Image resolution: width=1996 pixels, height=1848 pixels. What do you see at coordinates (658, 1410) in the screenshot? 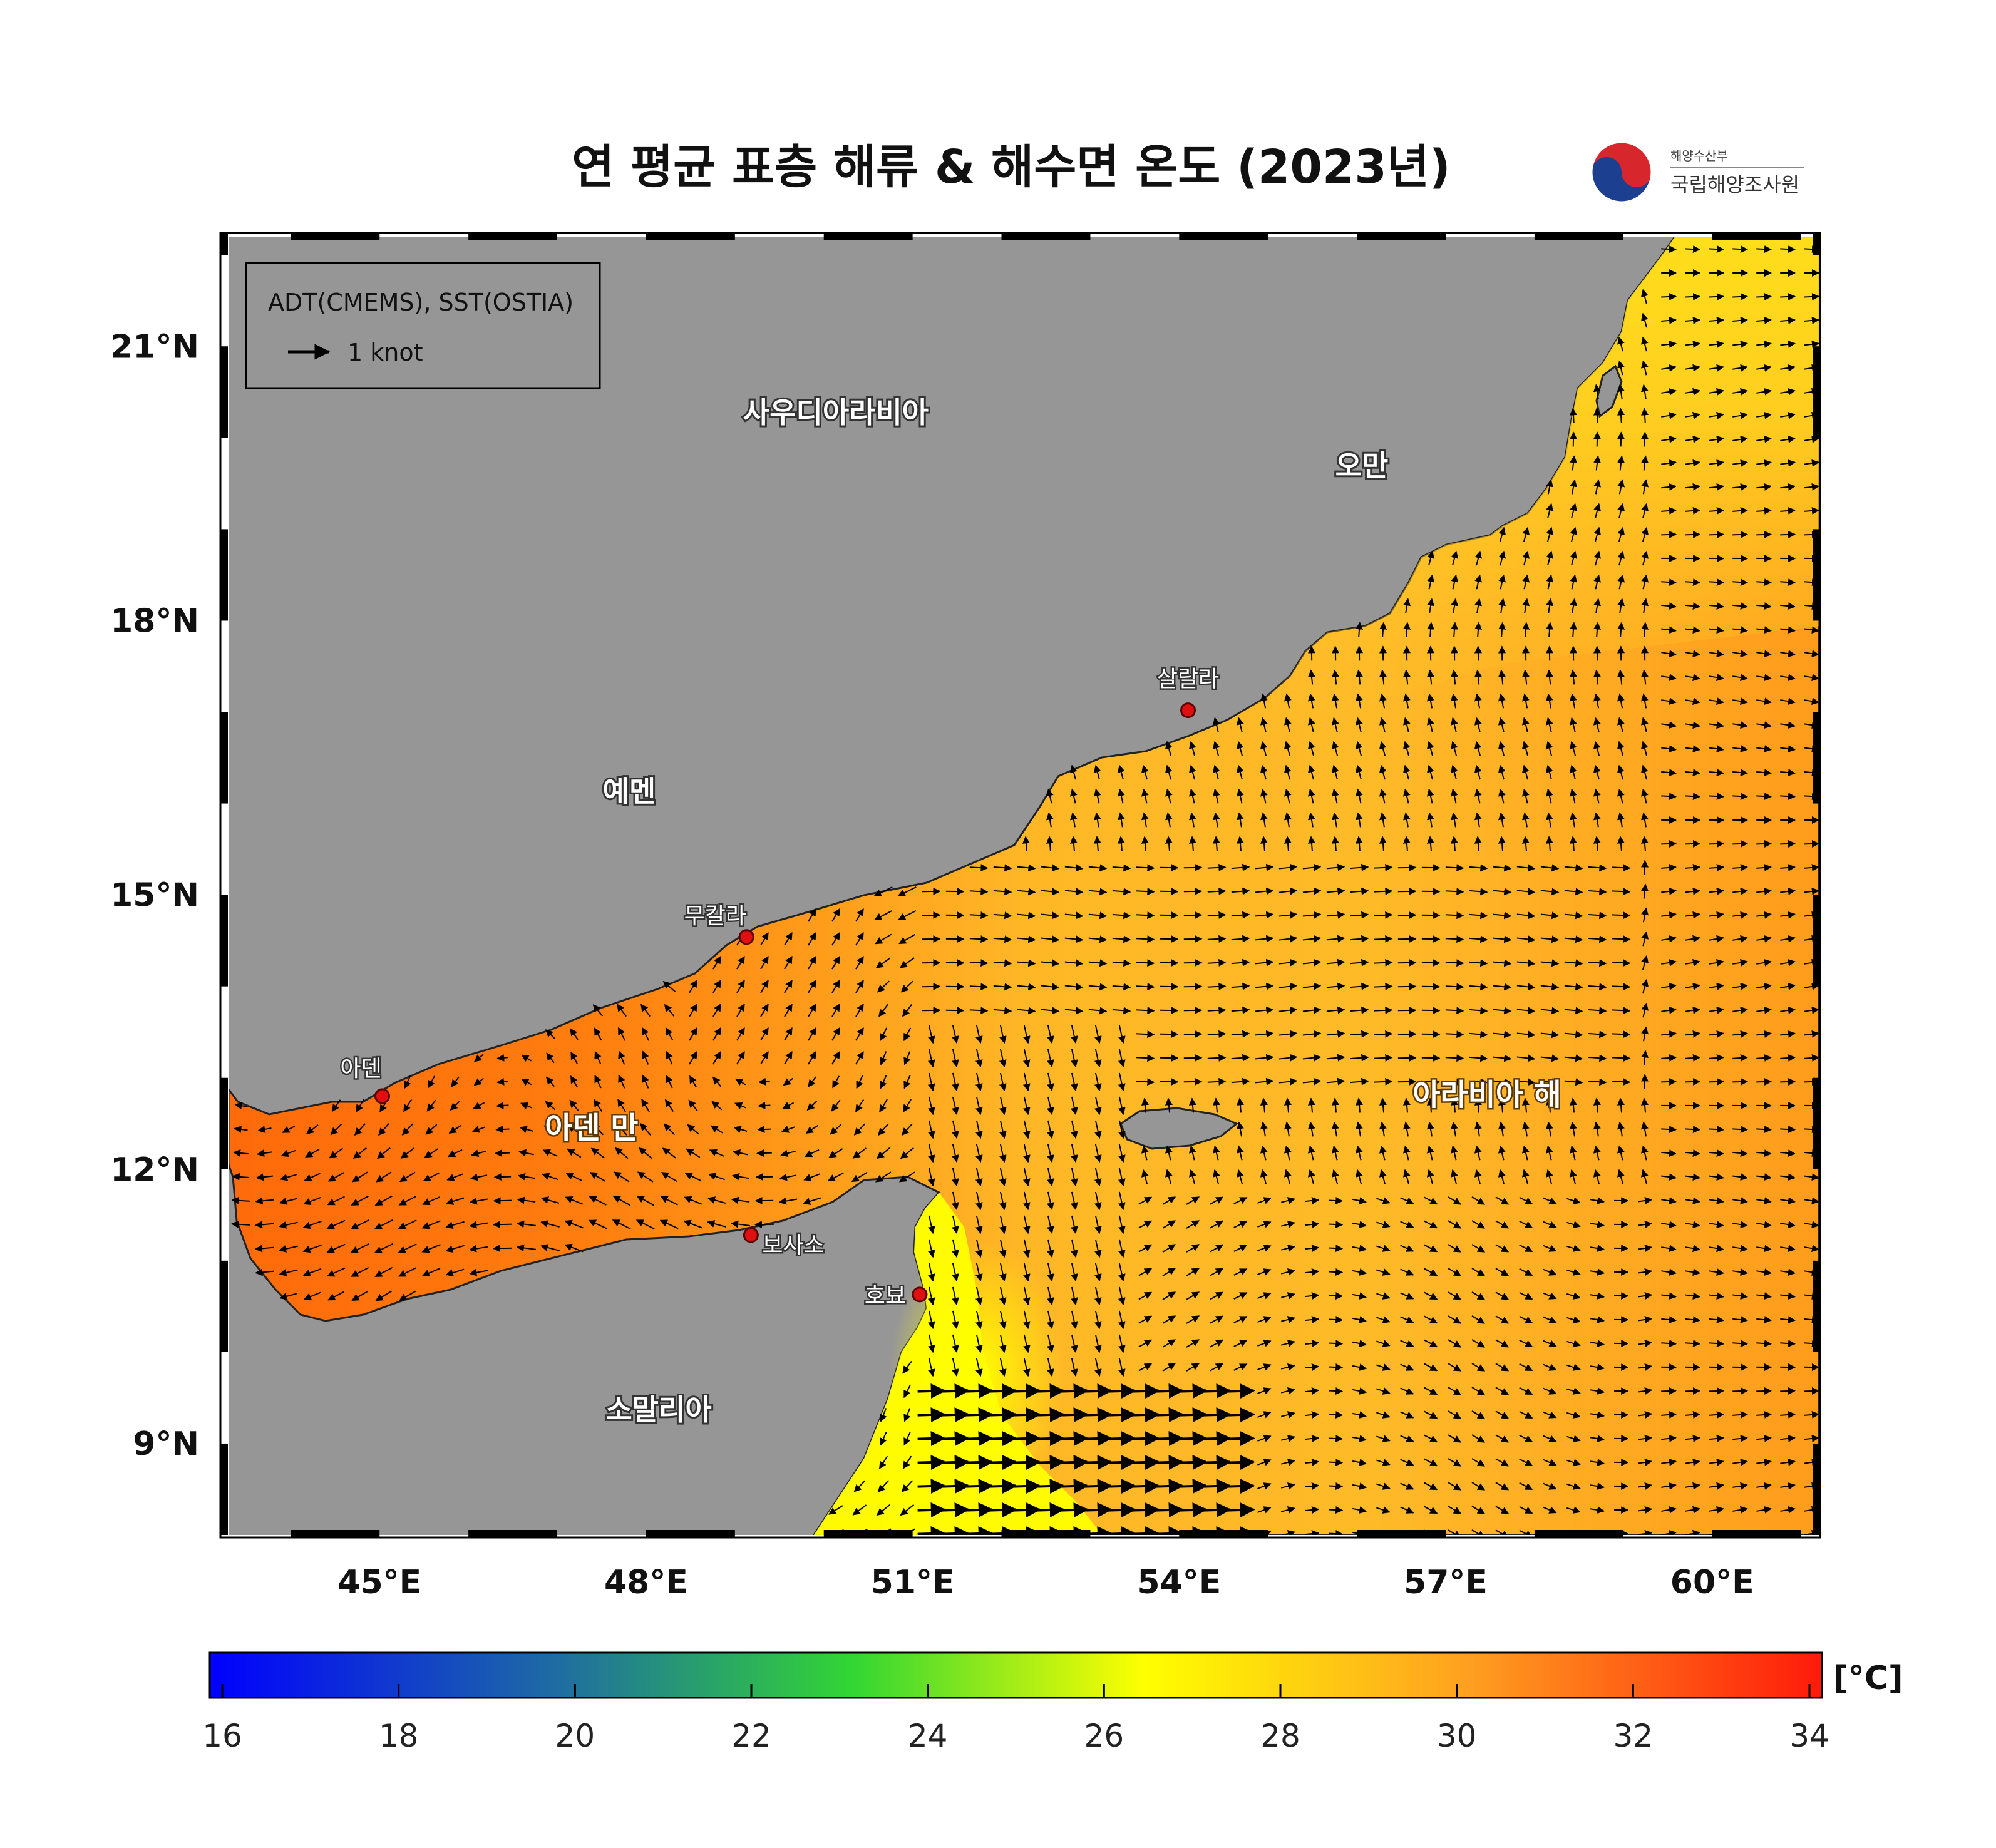
I see `label-somalia: 소말리아` at bounding box center [658, 1410].